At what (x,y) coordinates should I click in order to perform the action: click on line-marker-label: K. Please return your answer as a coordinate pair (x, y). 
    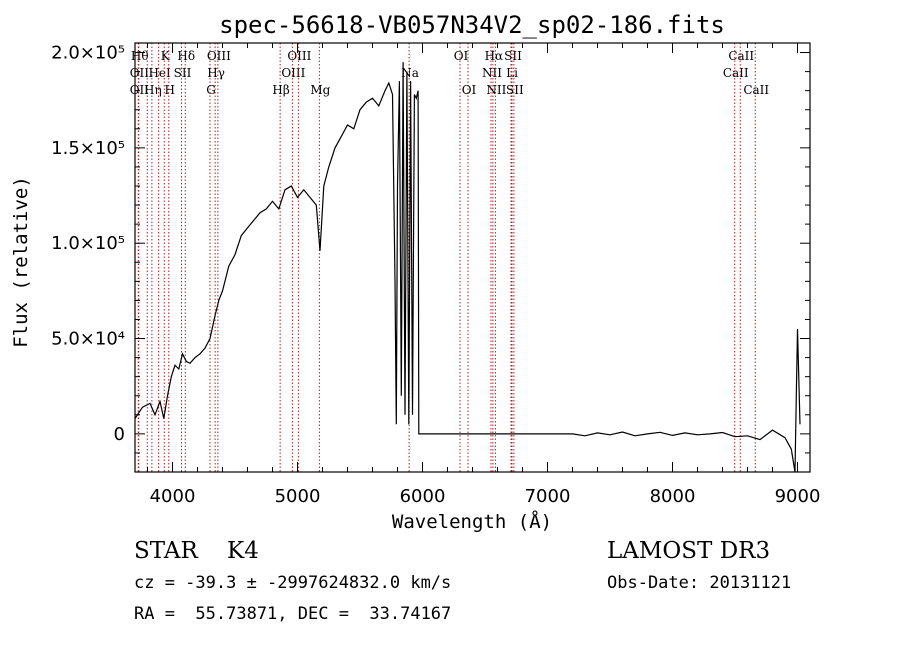
    Looking at the image, I should click on (166, 56).